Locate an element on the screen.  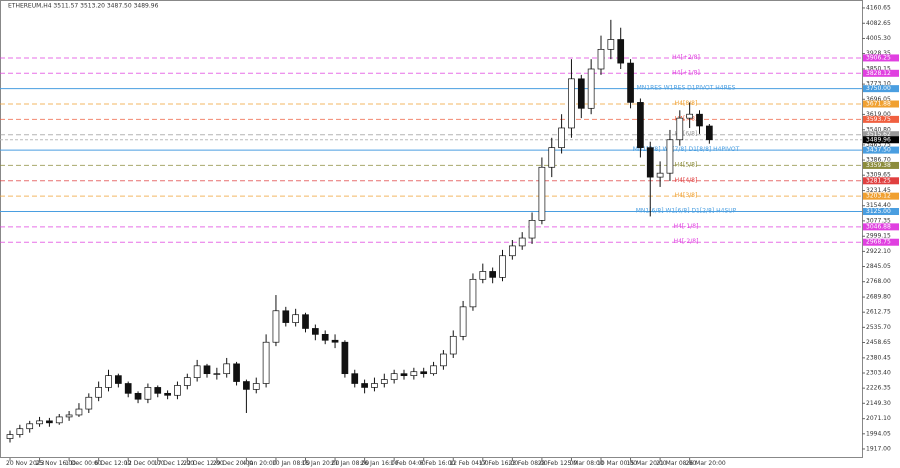
x-tick-label: 12 Dec 00:00 is located at coordinates (144, 463).